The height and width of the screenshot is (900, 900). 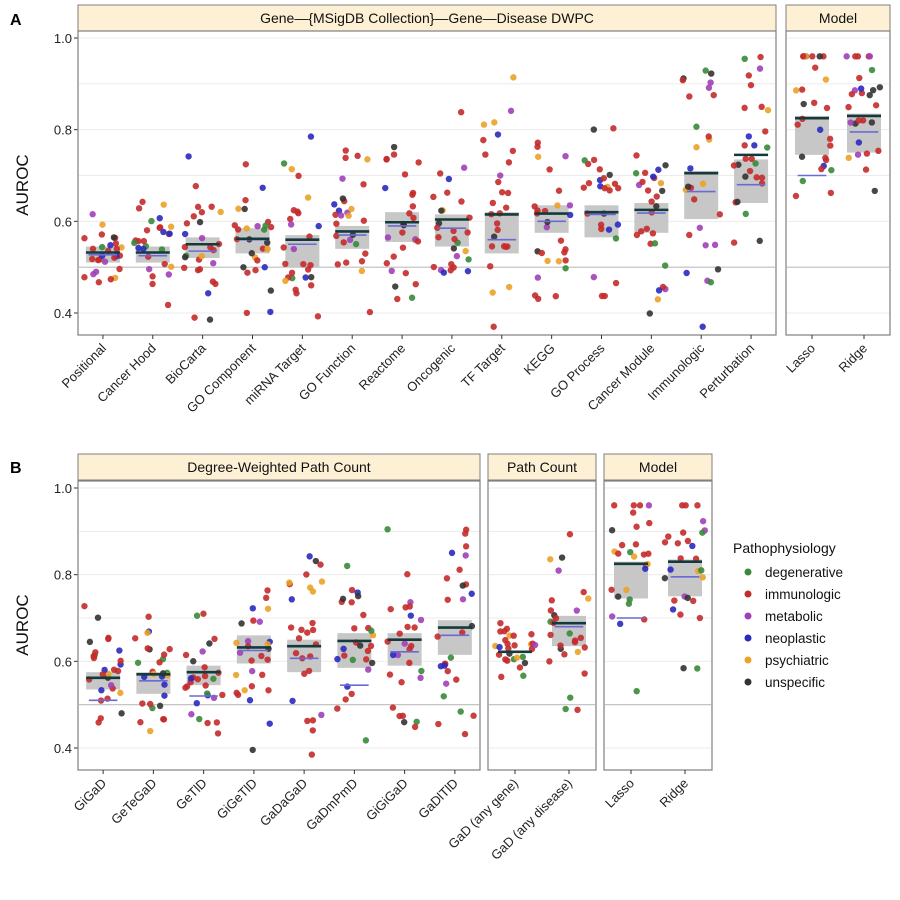 I want to click on x-tick-label: Ridge, so click(x=852, y=358).